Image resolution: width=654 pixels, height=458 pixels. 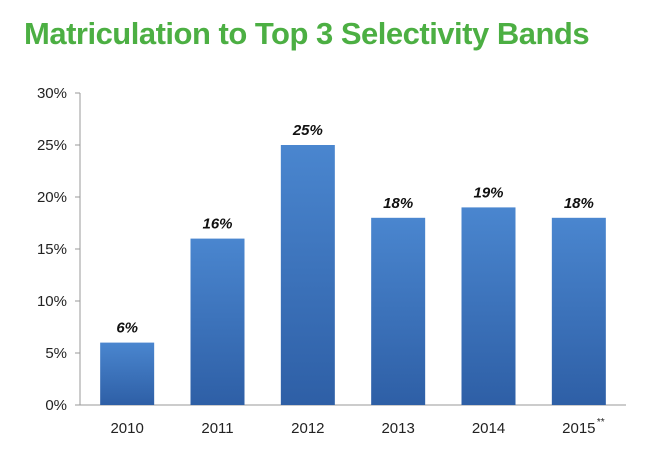 I want to click on x-tick-label-2012: 2012, so click(x=307, y=428).